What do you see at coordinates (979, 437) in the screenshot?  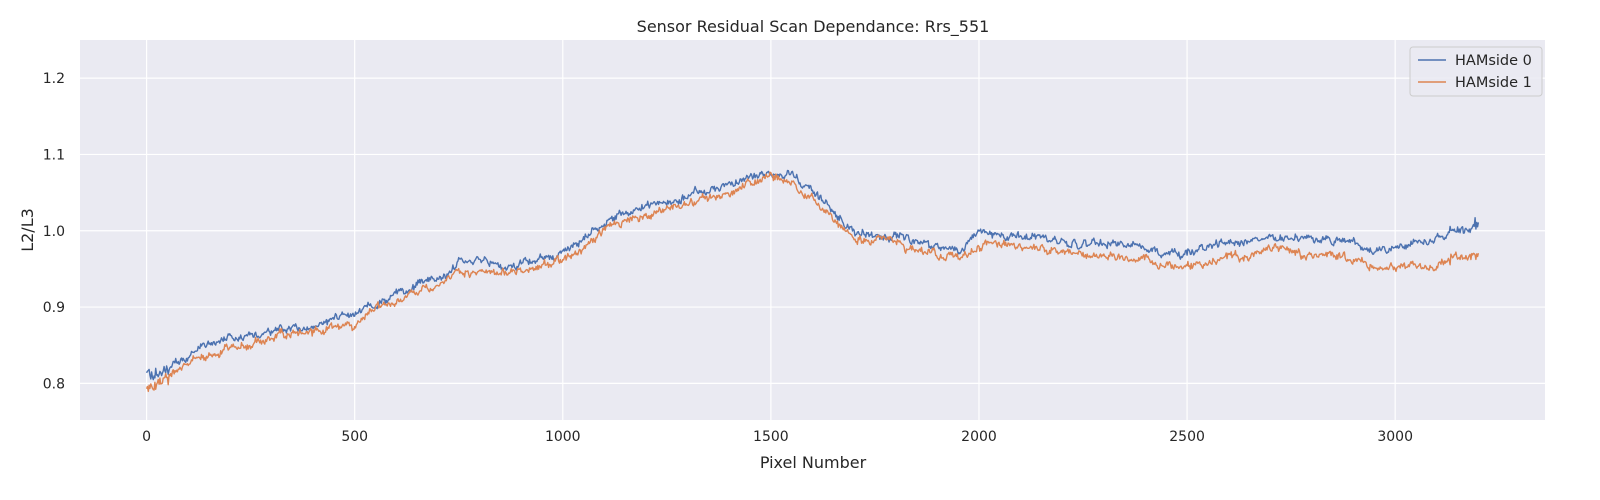 I see `x-tick-label: 2000` at bounding box center [979, 437].